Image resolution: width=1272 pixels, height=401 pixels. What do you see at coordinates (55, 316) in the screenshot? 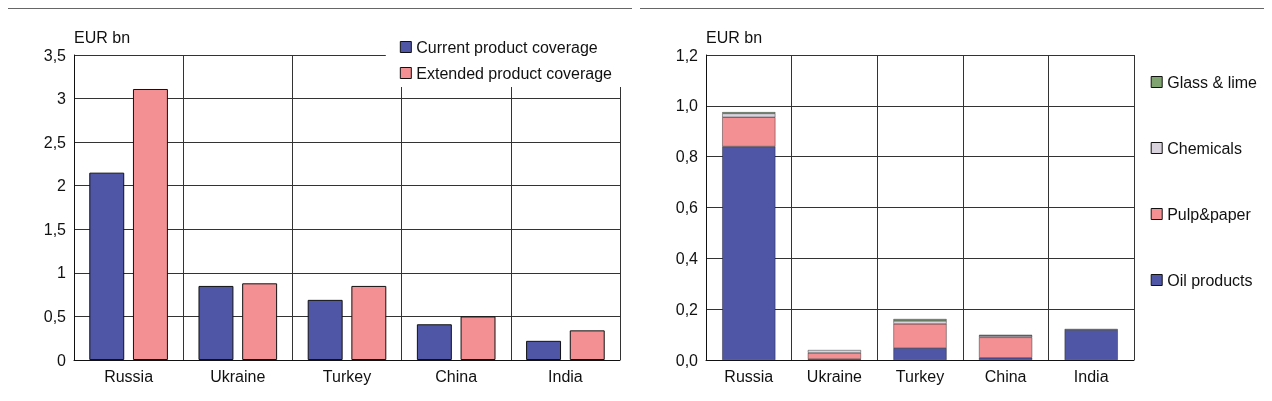
I see `y-tick-label: 0,5` at bounding box center [55, 316].